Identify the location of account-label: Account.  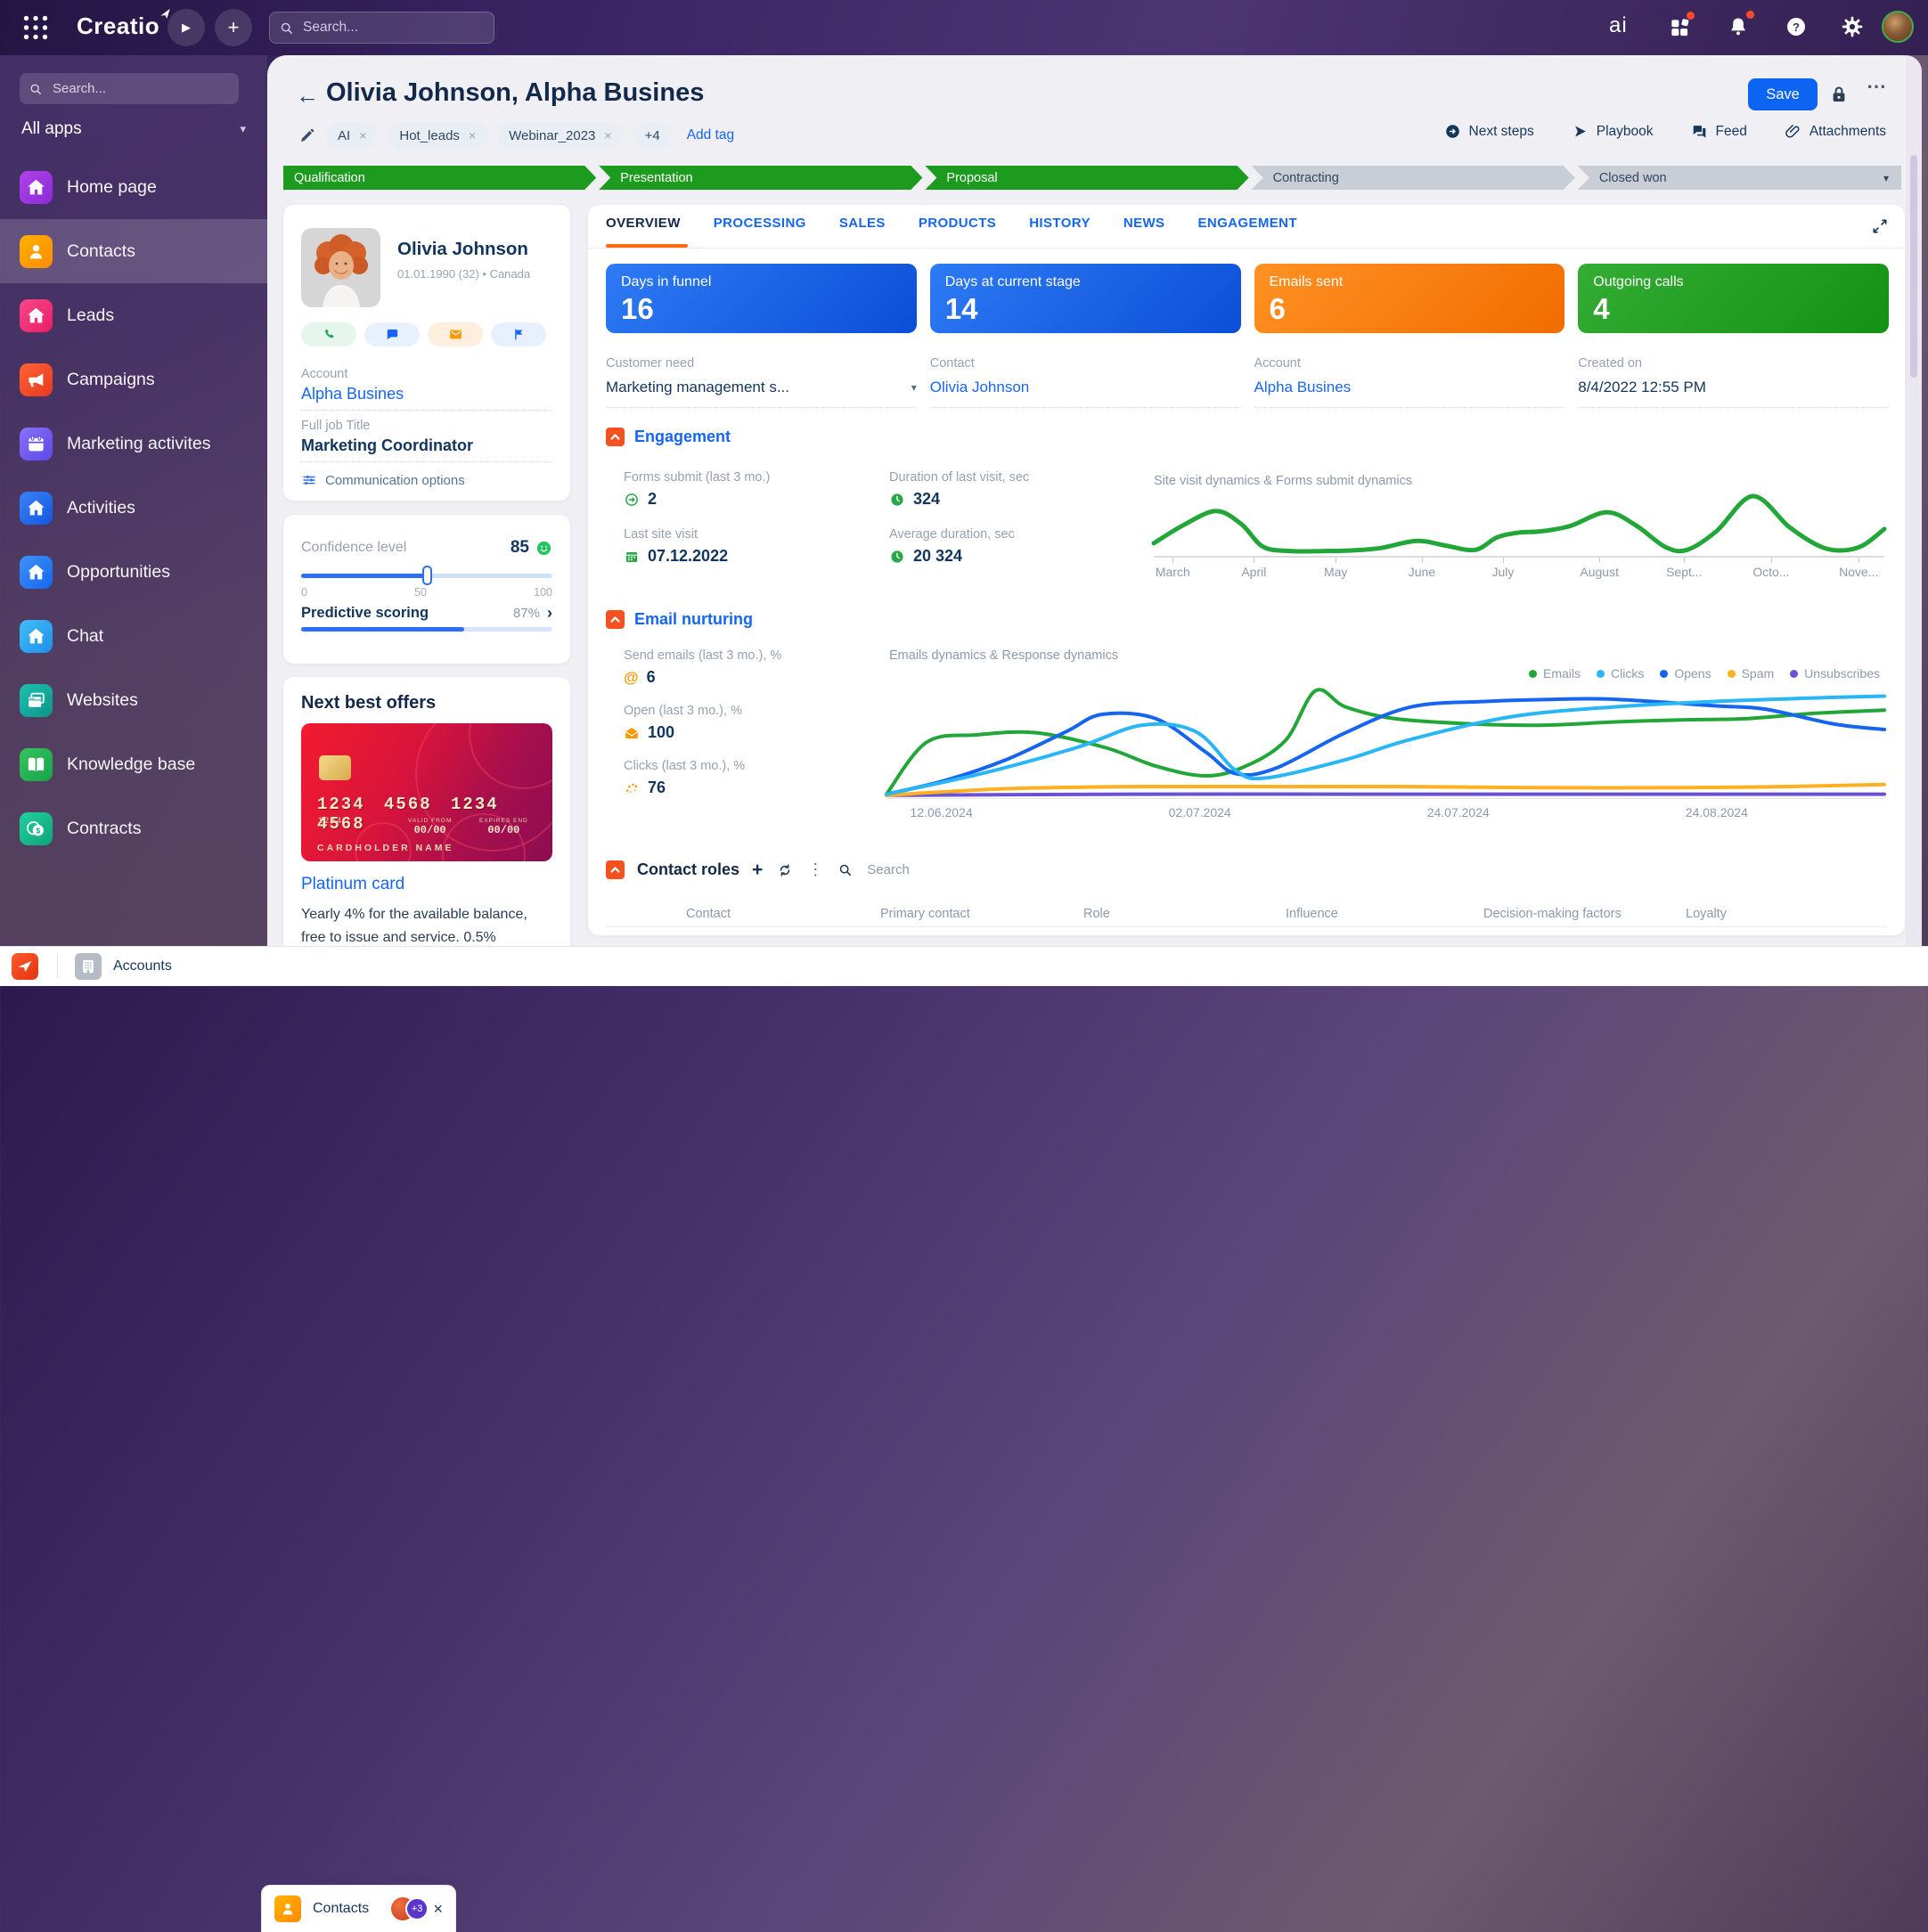
(324, 374).